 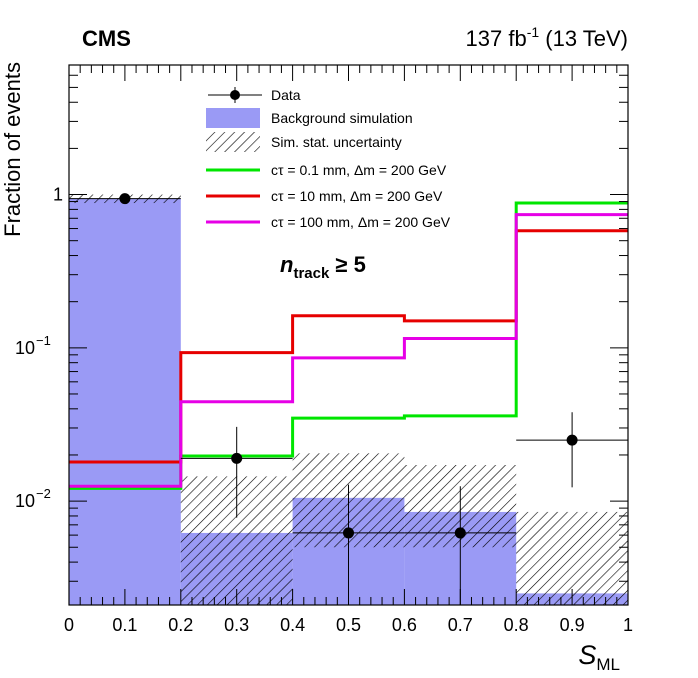 I want to click on x-axis-title: SML, so click(x=599, y=656).